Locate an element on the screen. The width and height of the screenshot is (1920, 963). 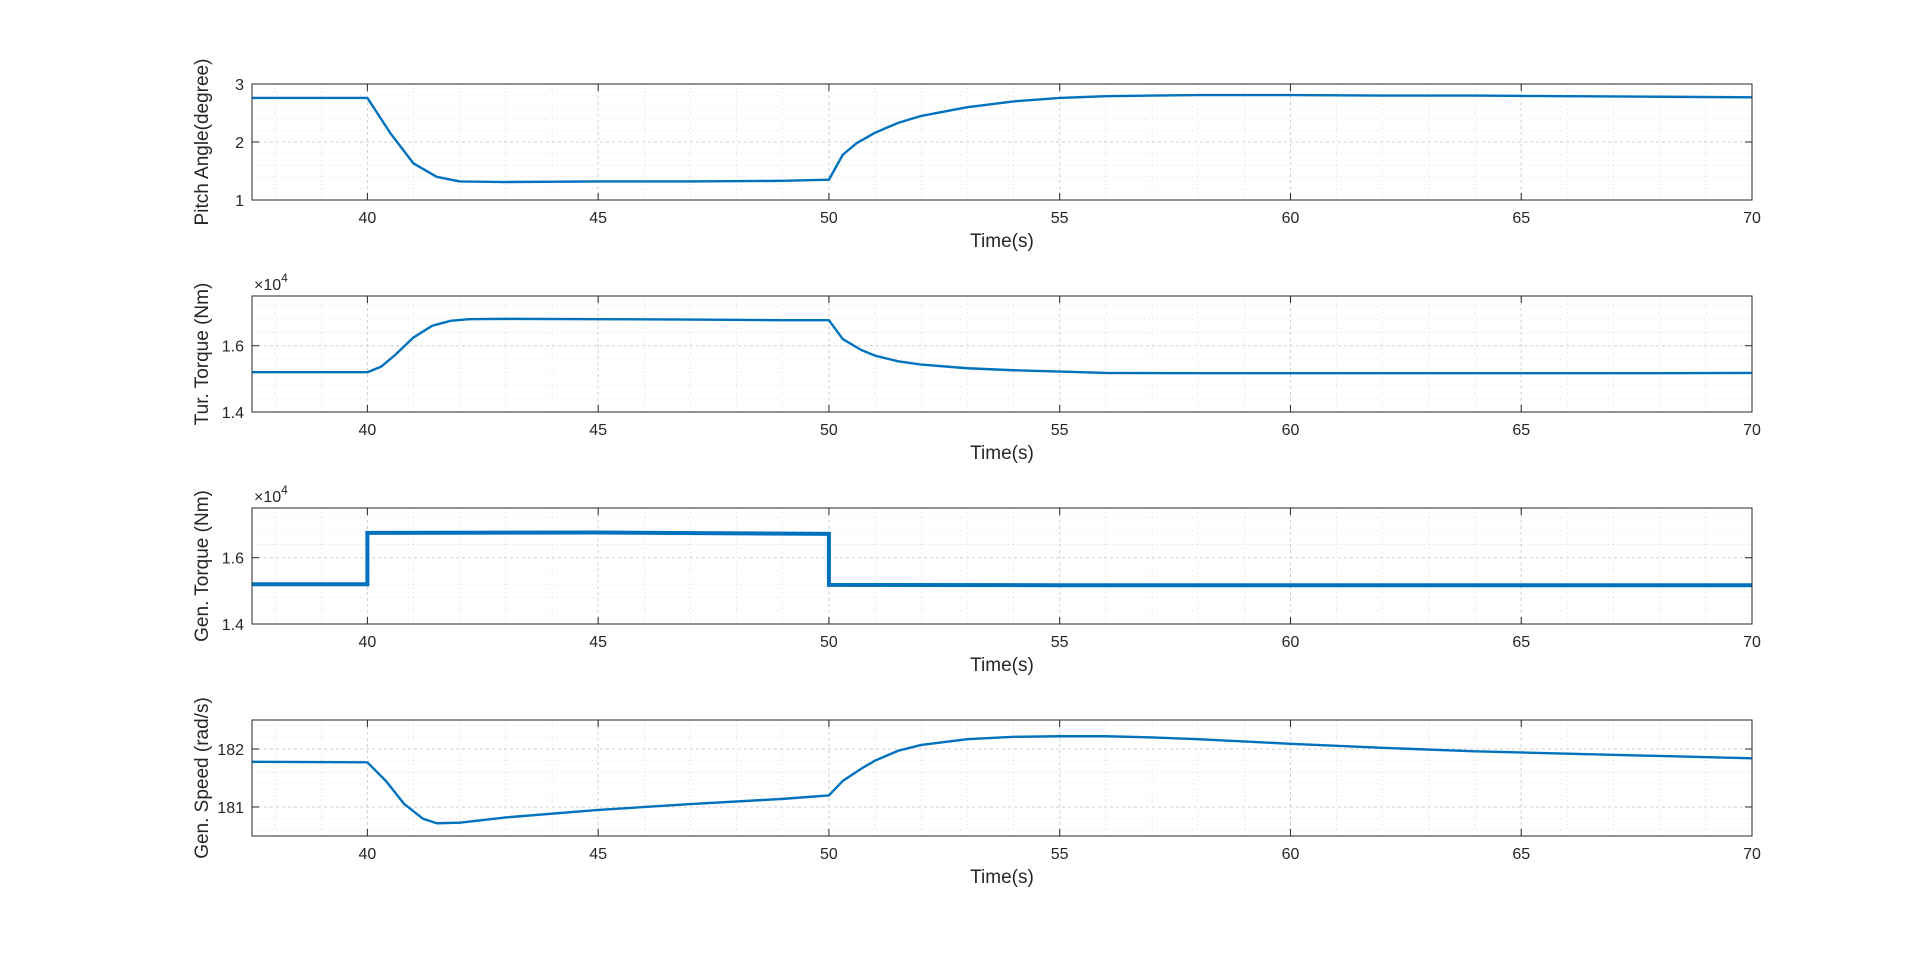
y-tick-label: 182 is located at coordinates (230, 750).